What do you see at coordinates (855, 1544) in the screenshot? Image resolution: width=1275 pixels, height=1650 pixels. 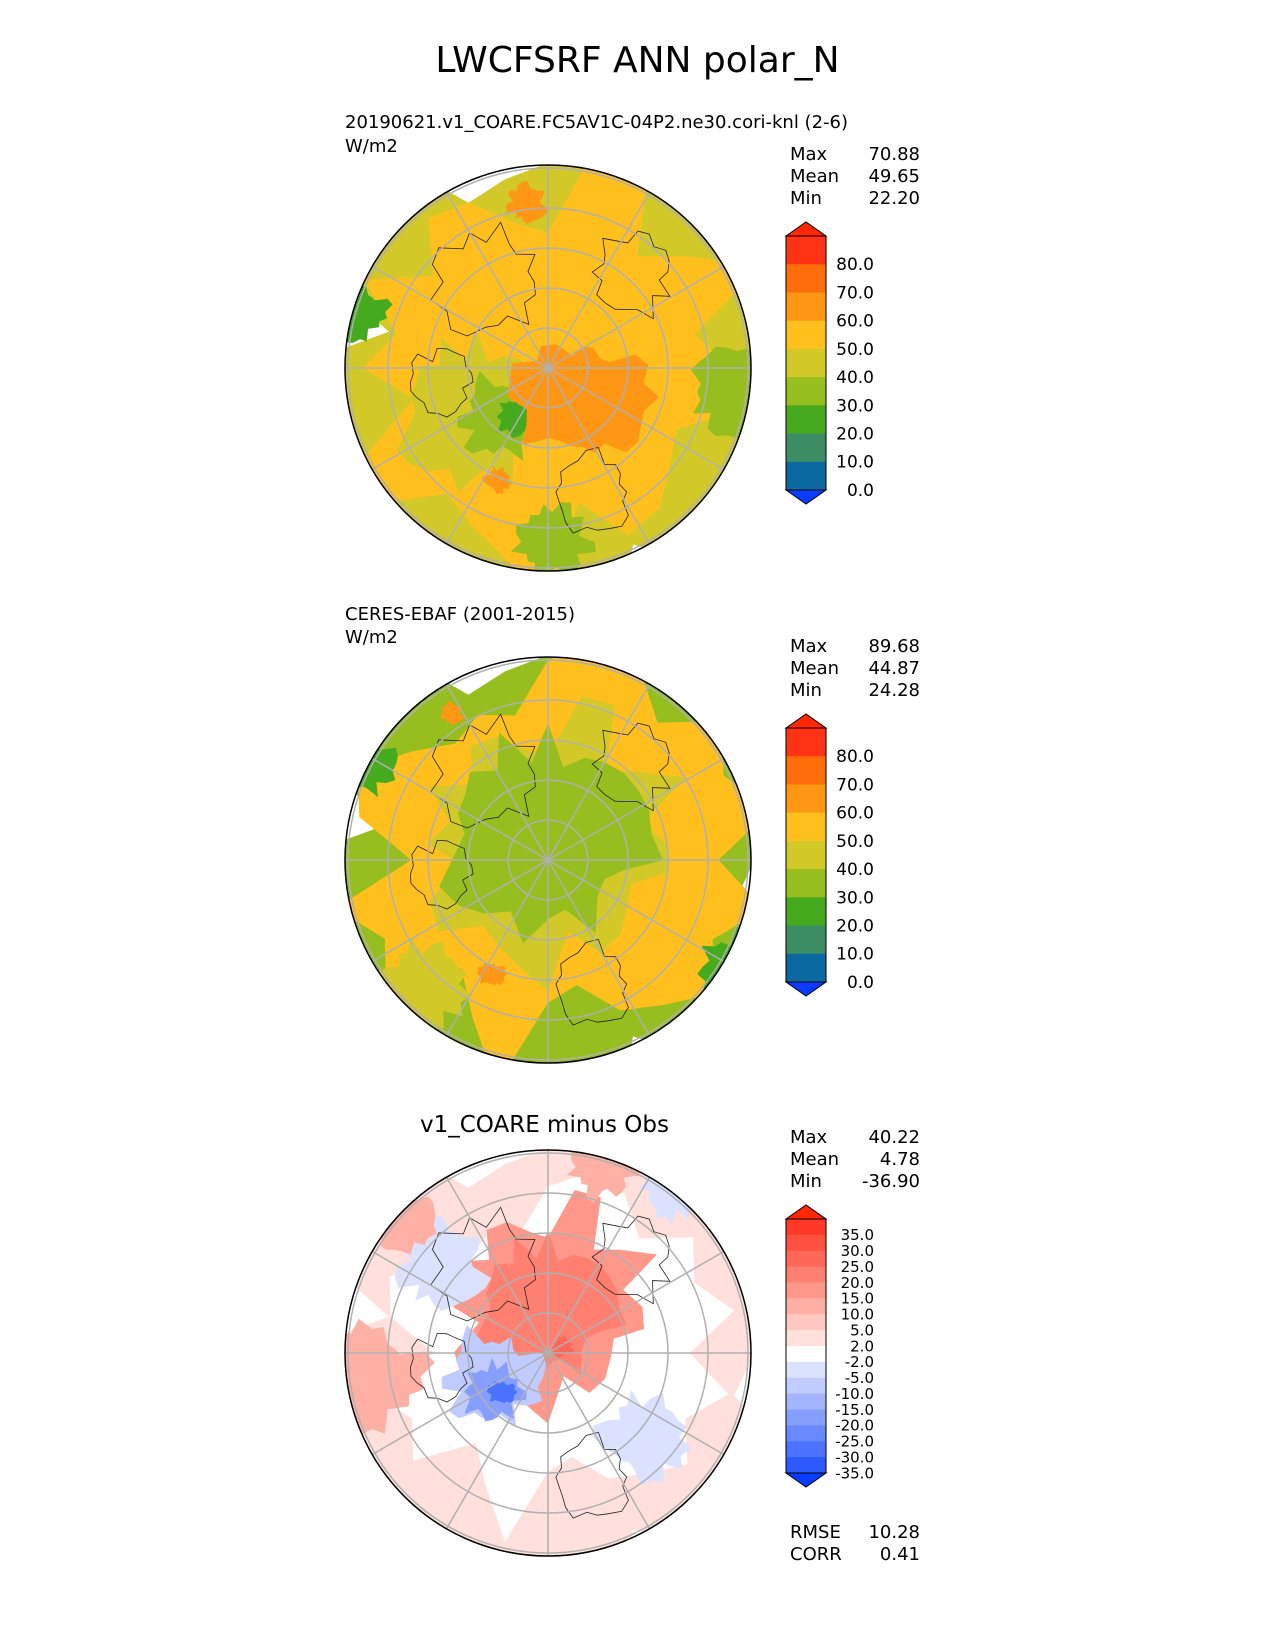 I see `diff-metrics: RMSE 10.28 CORR 0.41` at bounding box center [855, 1544].